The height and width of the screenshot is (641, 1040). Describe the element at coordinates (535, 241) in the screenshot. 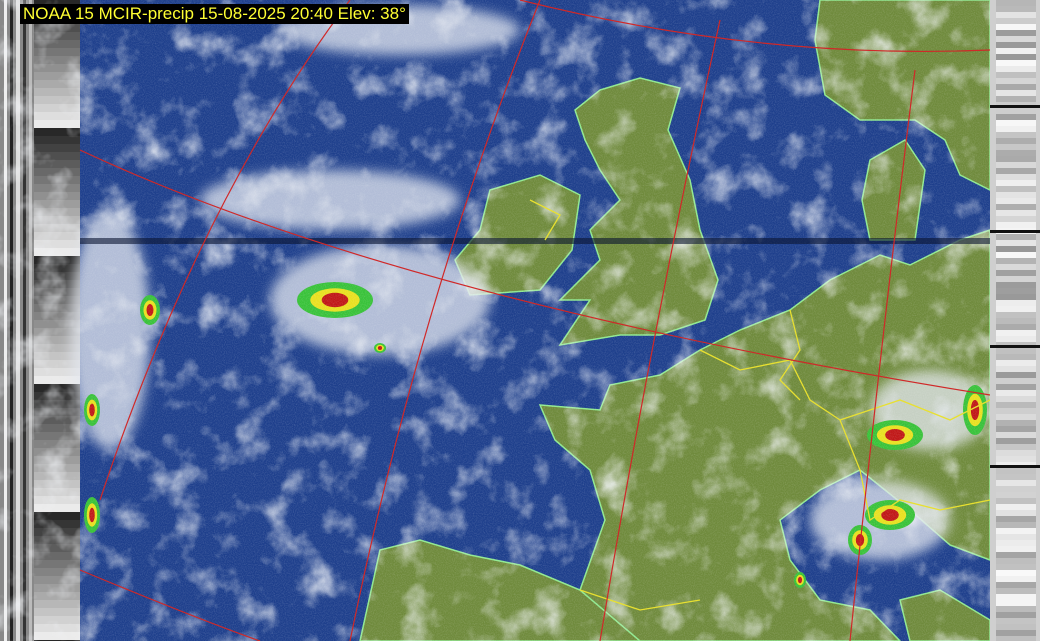

I see `scan-line-dropout` at that location.